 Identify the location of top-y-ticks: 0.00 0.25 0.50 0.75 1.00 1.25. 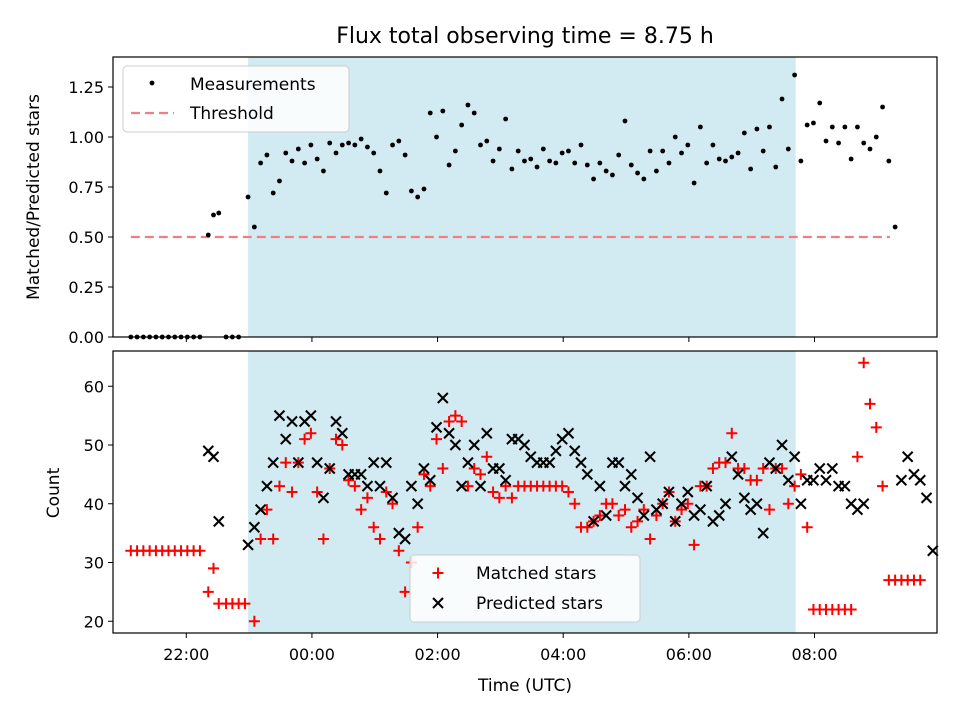
(90, 212).